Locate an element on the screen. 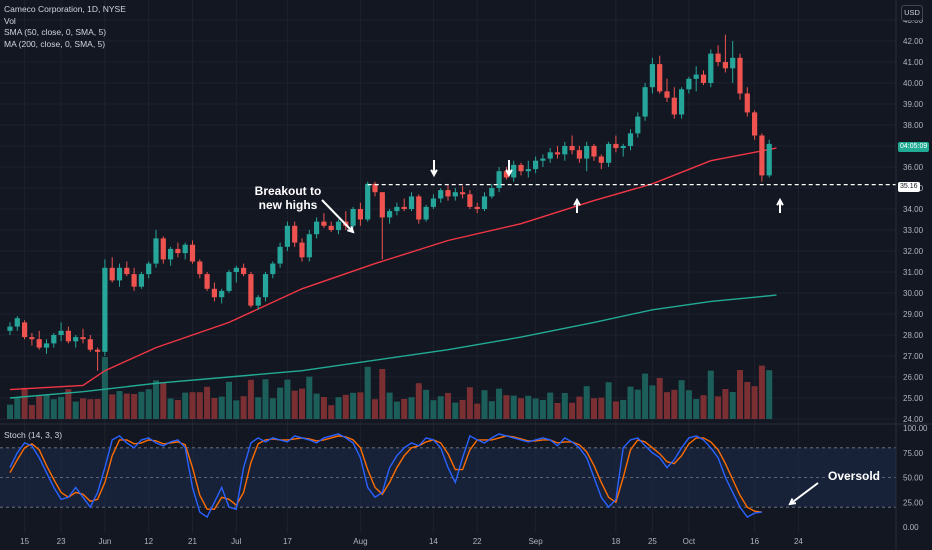  x-tick-label: 21 is located at coordinates (192, 541).